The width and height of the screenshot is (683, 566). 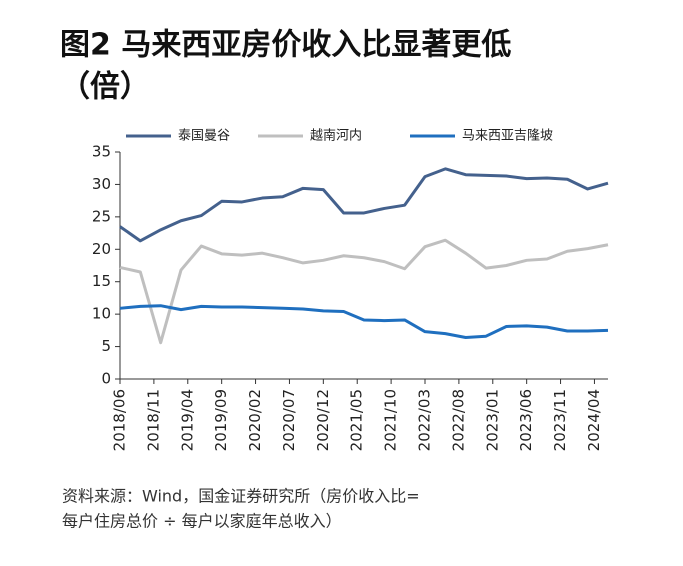 I want to click on chart-title: 图2 马来西亚房价收入比显著更低, so click(x=285, y=45).